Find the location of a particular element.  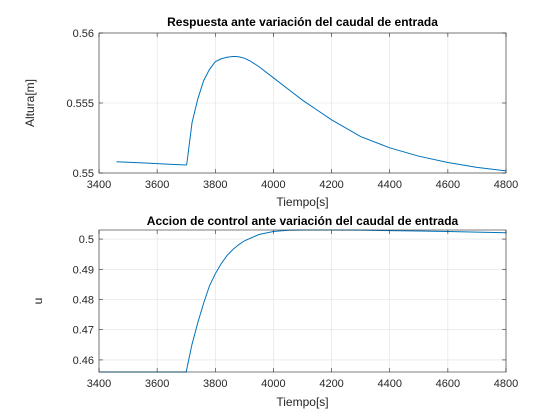

y-tick-label: 0.48 is located at coordinates (83, 300).